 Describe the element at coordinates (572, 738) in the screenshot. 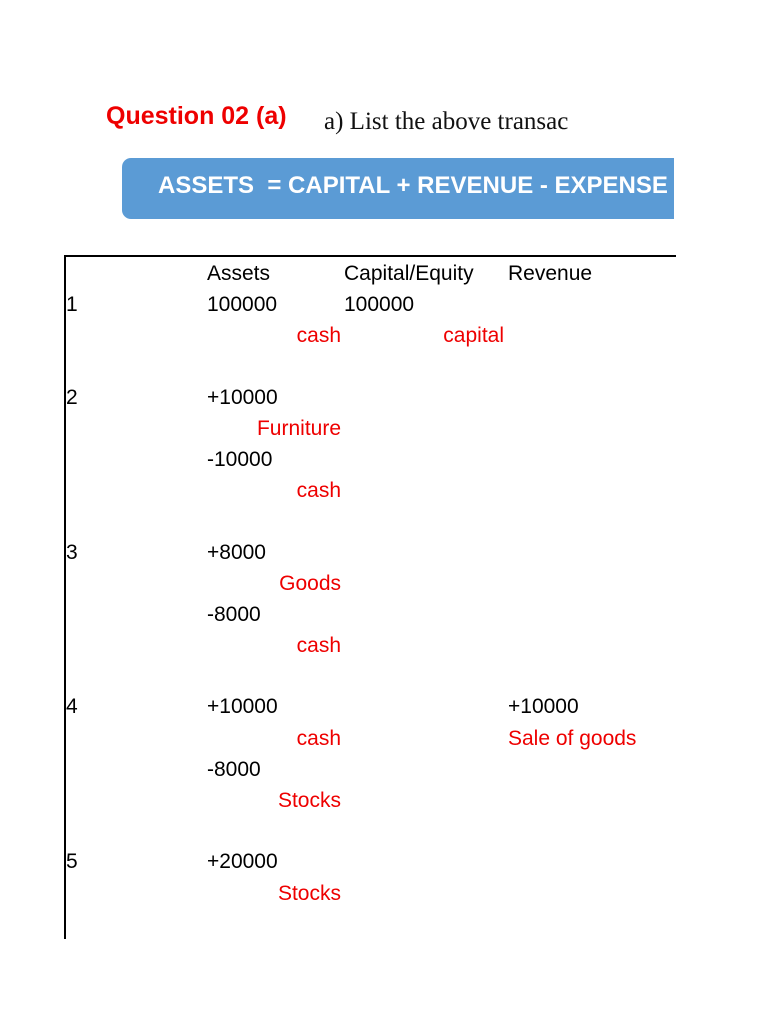

I see `revenue-label: Sale of goods` at that location.